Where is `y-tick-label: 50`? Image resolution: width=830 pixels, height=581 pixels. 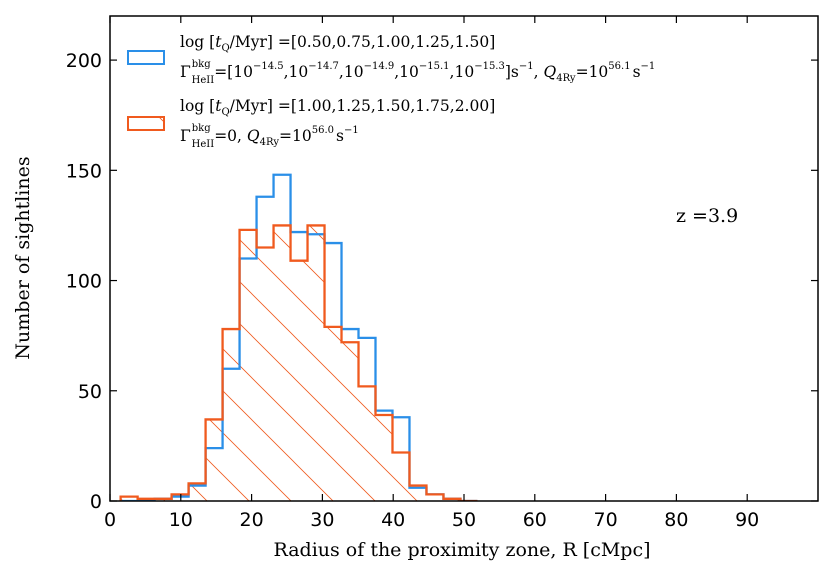
y-tick-label: 50 is located at coordinates (90, 392).